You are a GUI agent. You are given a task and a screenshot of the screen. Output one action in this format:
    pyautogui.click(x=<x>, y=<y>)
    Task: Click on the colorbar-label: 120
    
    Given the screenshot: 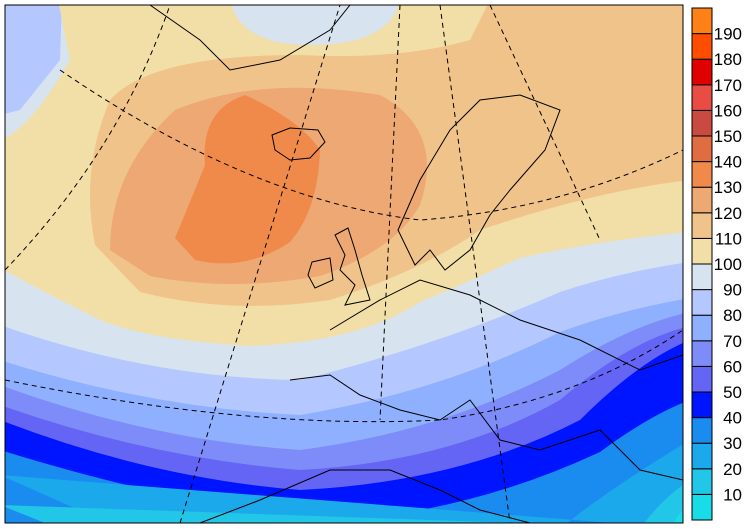 What is the action you would take?
    pyautogui.click(x=728, y=213)
    